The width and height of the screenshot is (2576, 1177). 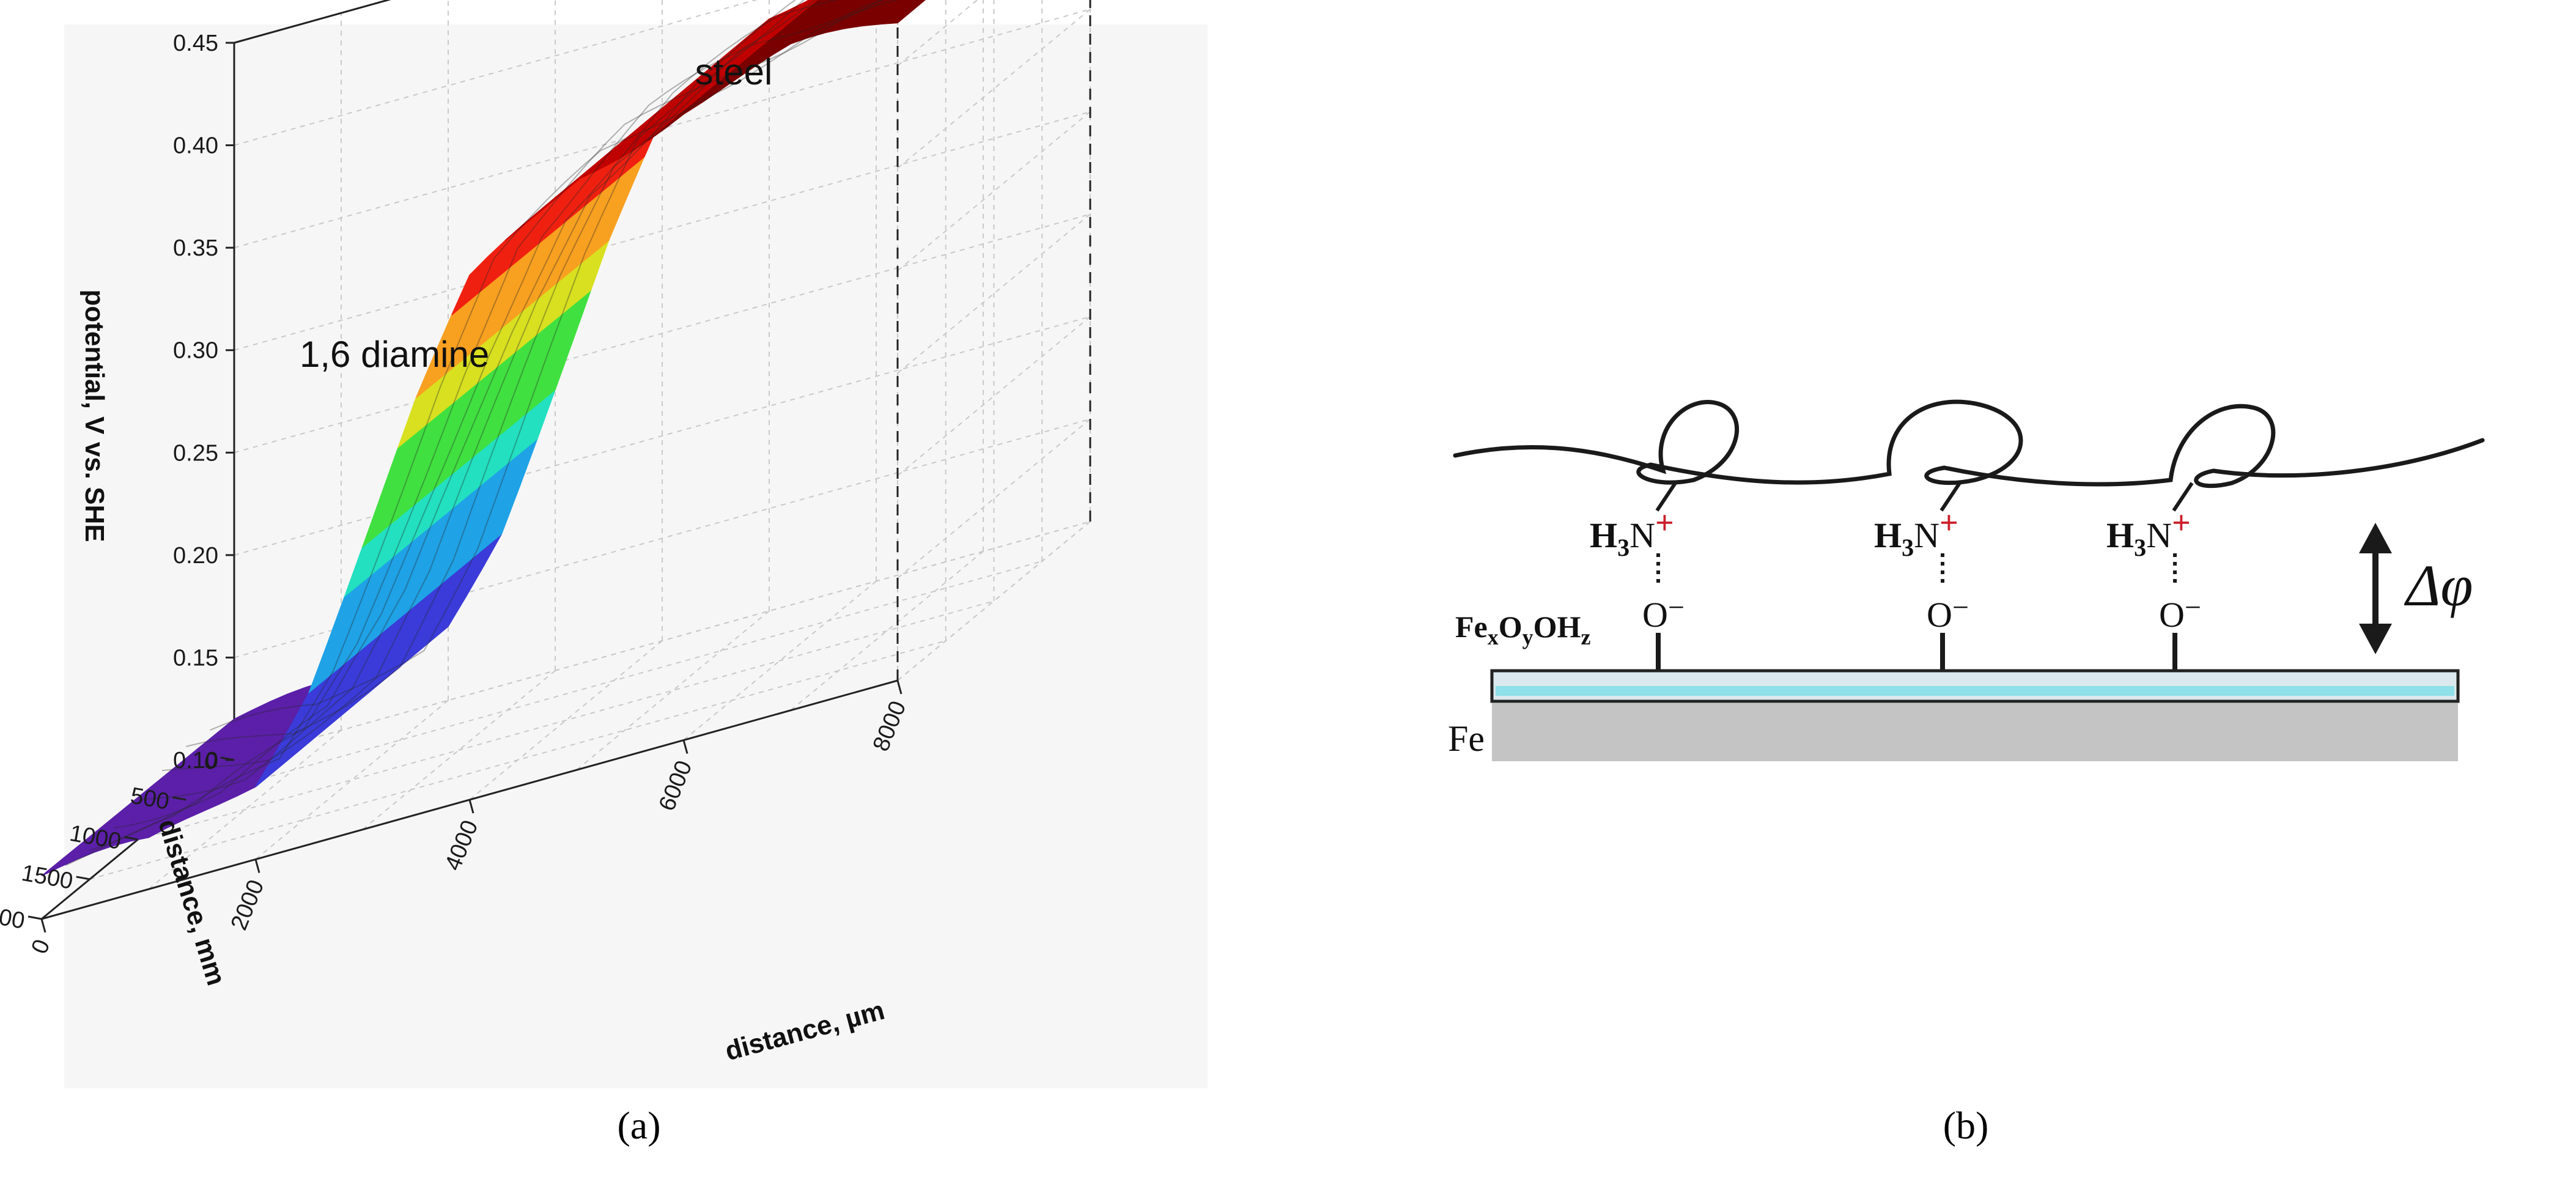 What do you see at coordinates (195, 556) in the screenshot?
I see `z-tick-label: 0.20` at bounding box center [195, 556].